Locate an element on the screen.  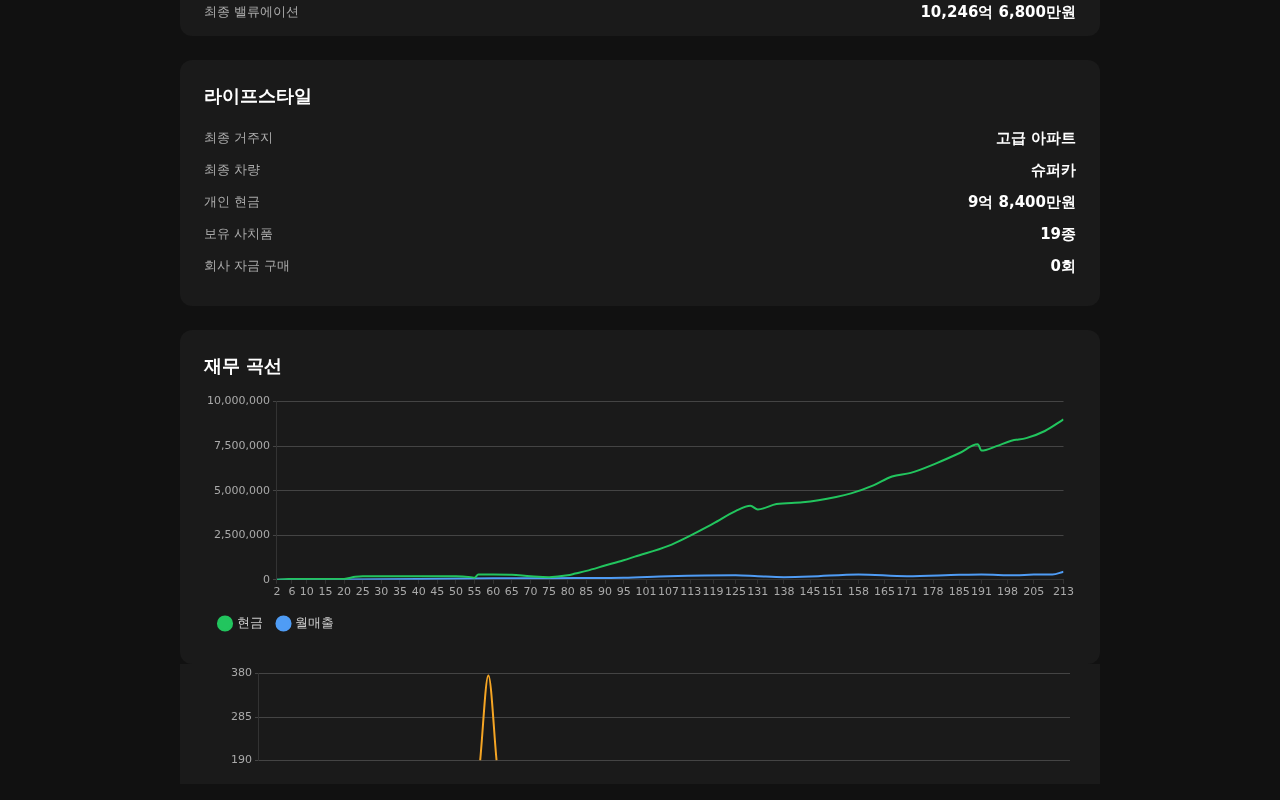
text: 최종 차량 is located at coordinates (232, 170).